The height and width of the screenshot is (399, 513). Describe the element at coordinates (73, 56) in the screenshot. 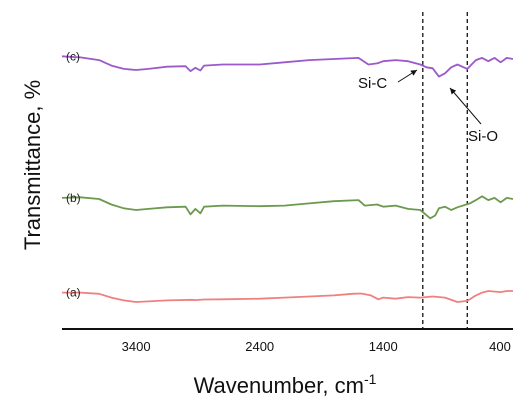

I see `series-label-c: (c)` at that location.